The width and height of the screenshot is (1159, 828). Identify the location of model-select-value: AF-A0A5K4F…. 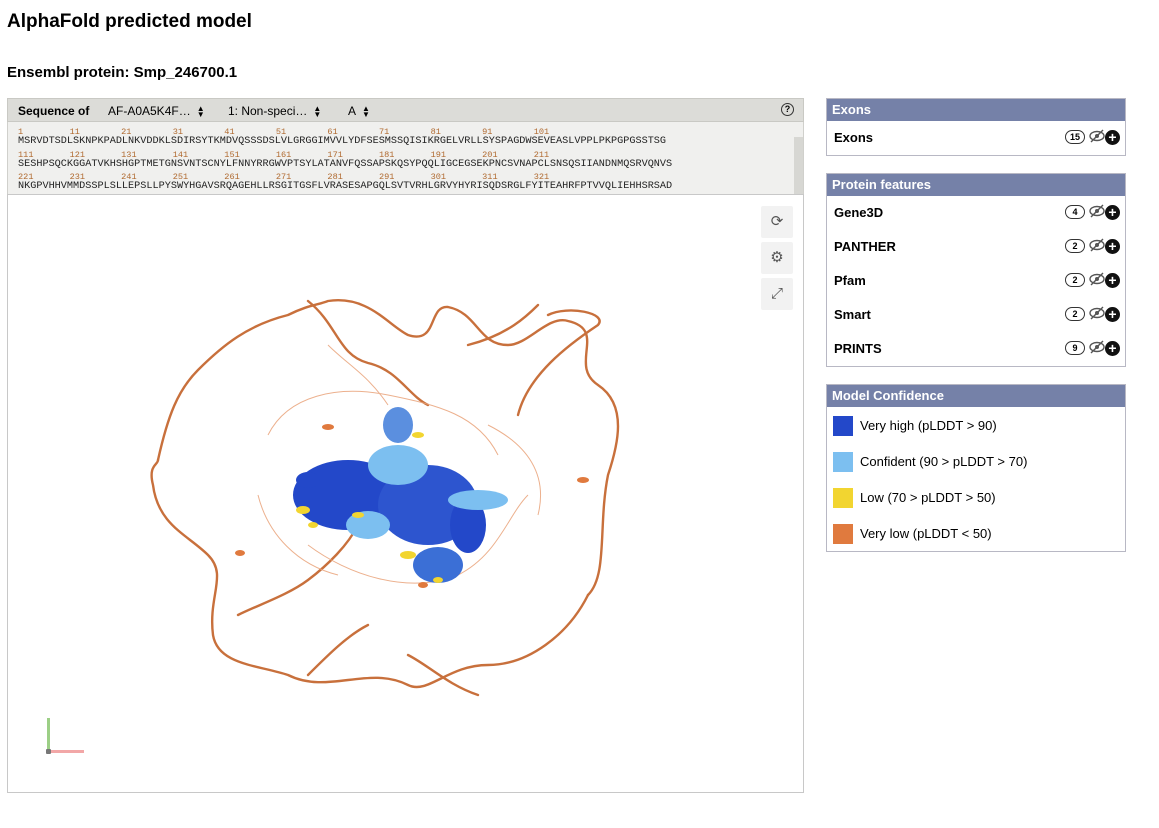
(149, 111).